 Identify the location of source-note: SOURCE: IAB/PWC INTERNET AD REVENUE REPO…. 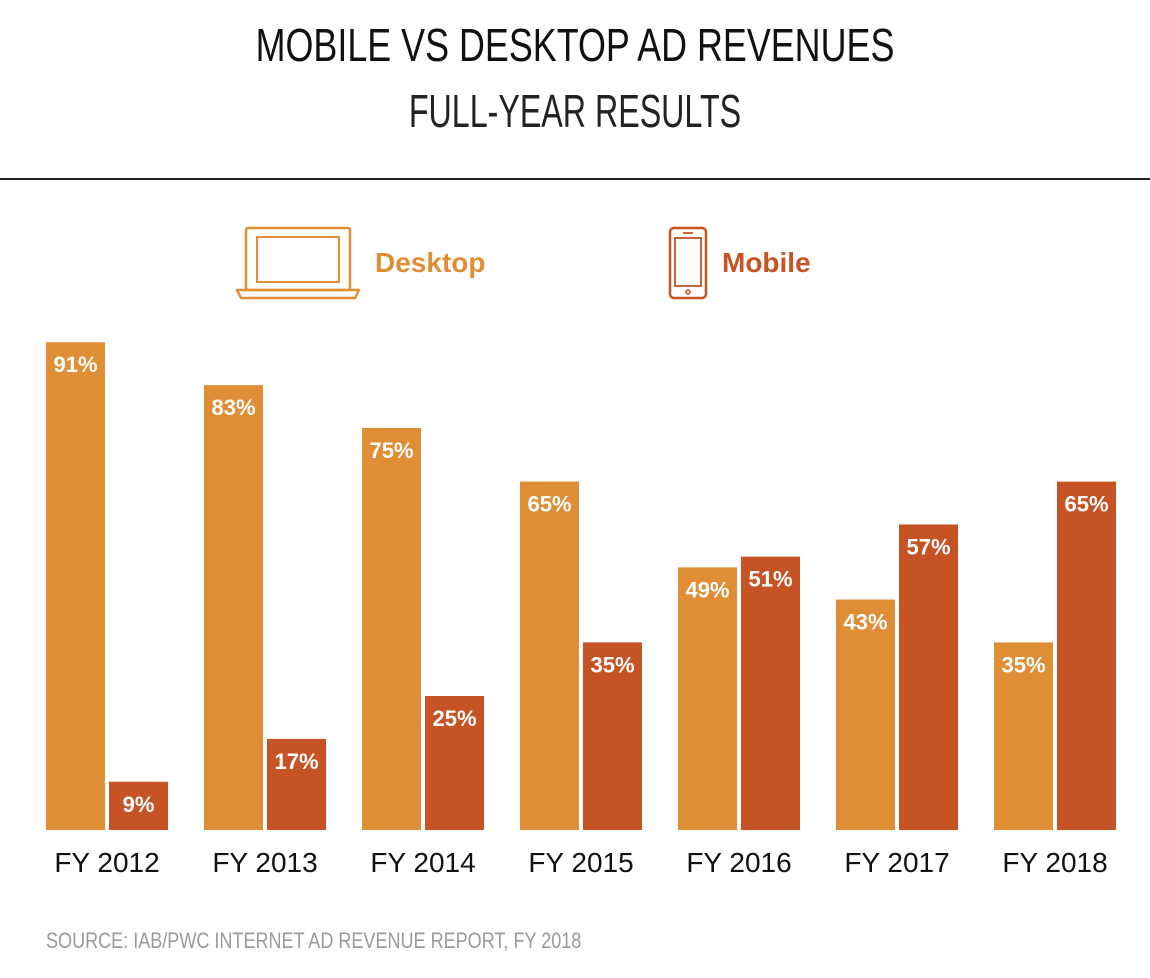
(314, 940).